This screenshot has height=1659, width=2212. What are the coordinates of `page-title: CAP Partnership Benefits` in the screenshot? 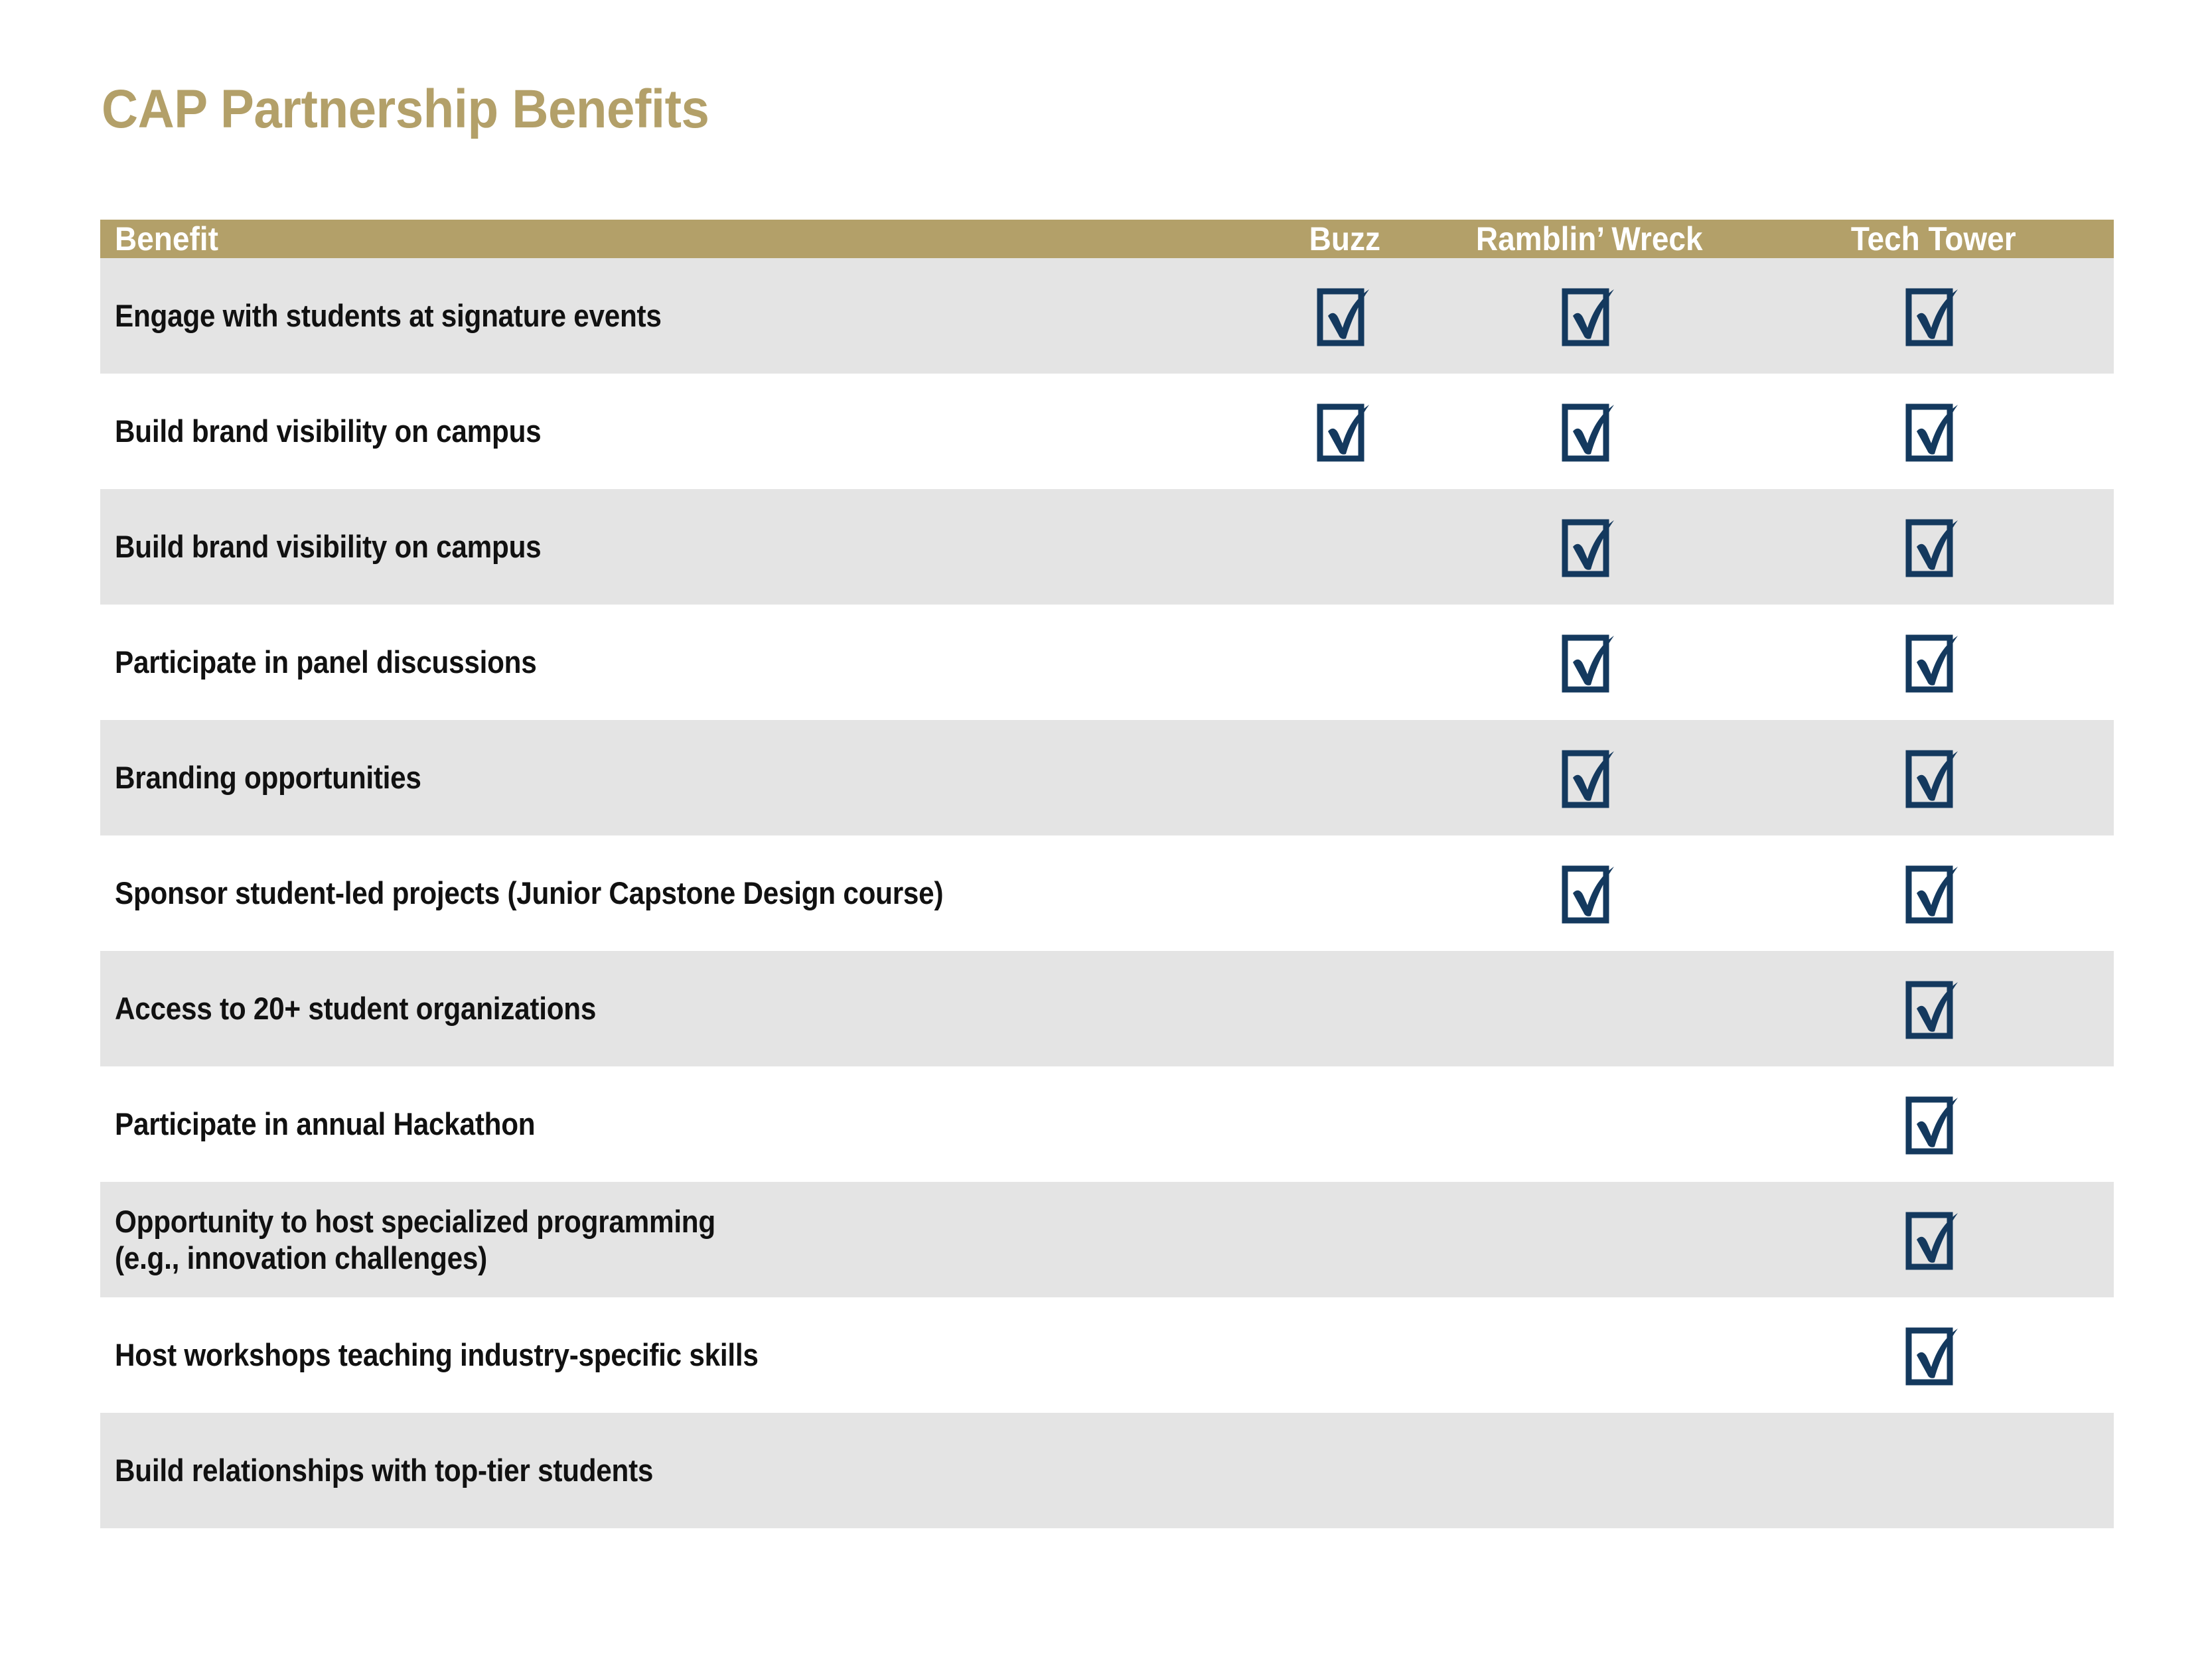 It's located at (405, 109).